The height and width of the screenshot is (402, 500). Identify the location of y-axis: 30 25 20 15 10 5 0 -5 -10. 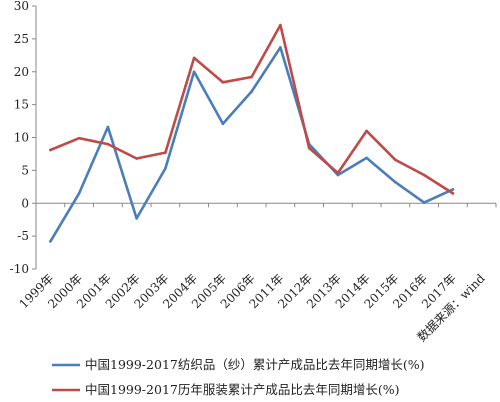
(23, 138).